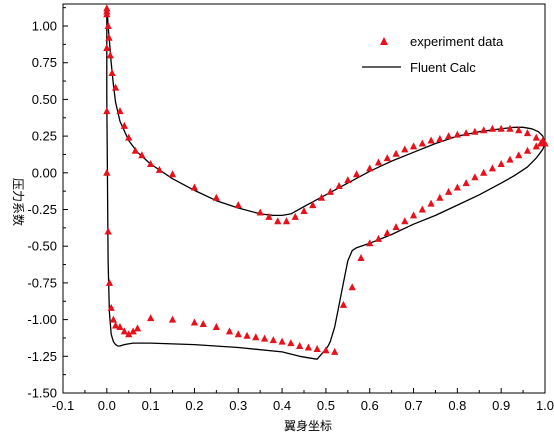  Describe the element at coordinates (414, 405) in the screenshot. I see `x-tick-label: 0.7` at that location.